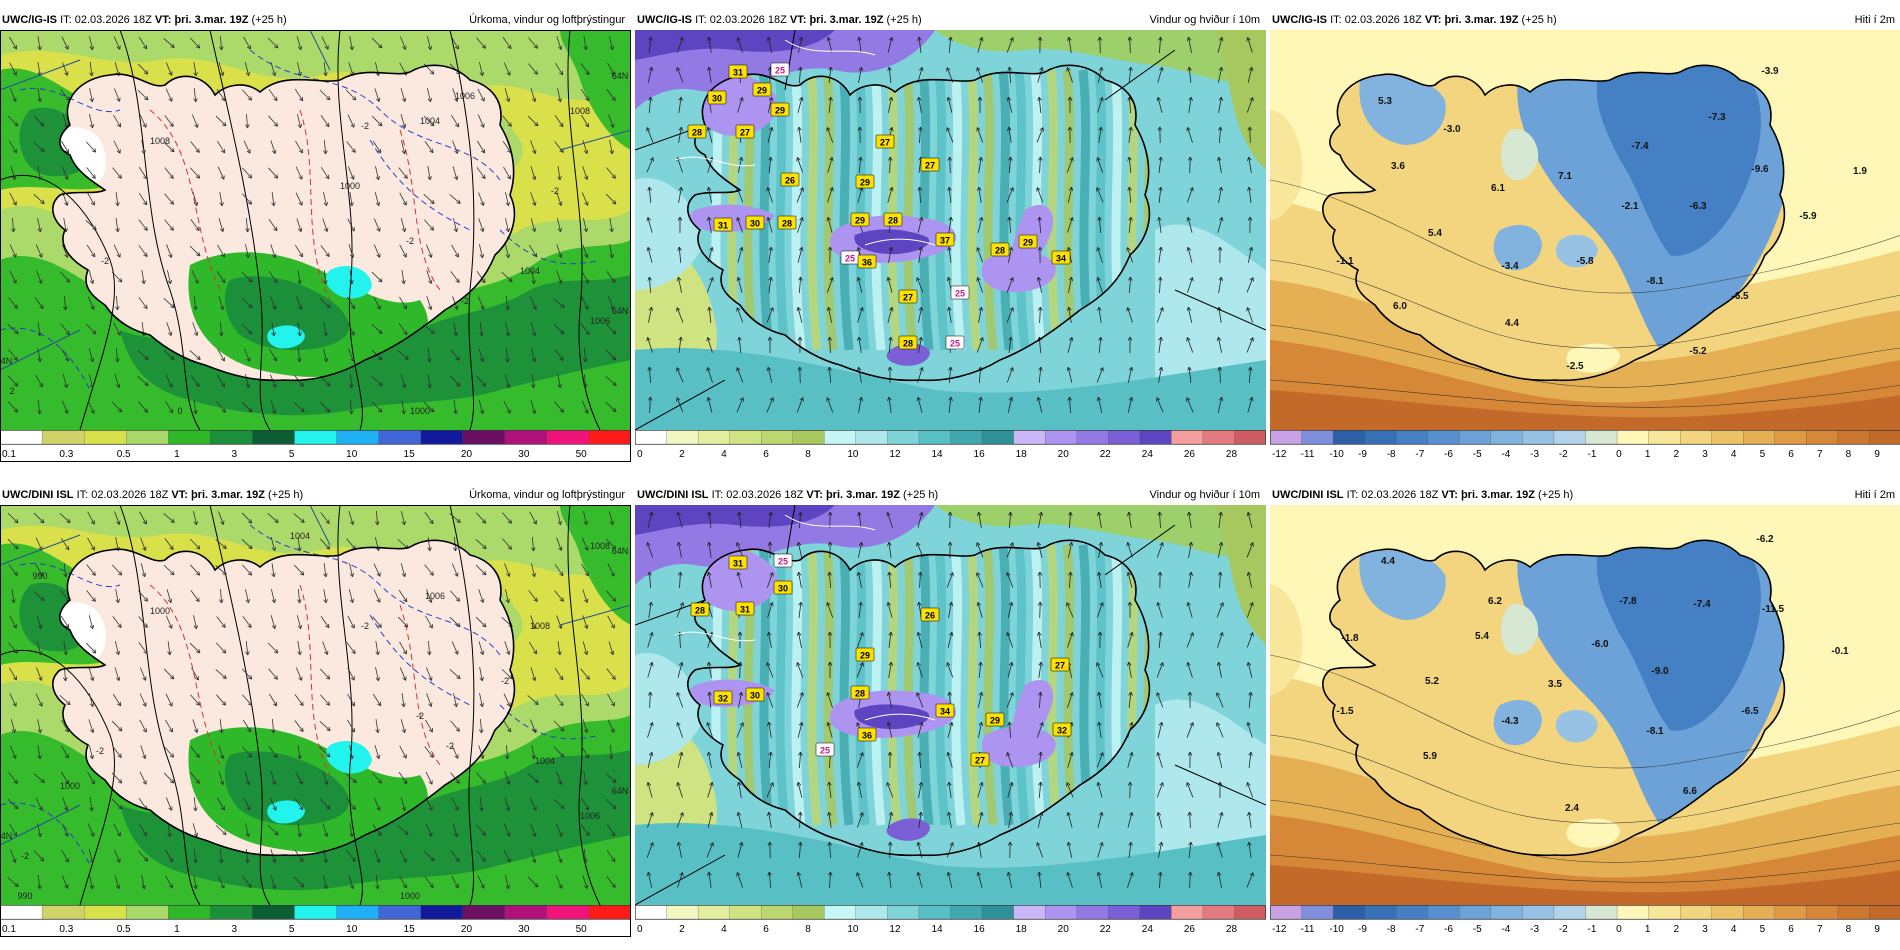  Describe the element at coordinates (545, 761) in the screenshot. I see `svg-text: 1004` at that location.